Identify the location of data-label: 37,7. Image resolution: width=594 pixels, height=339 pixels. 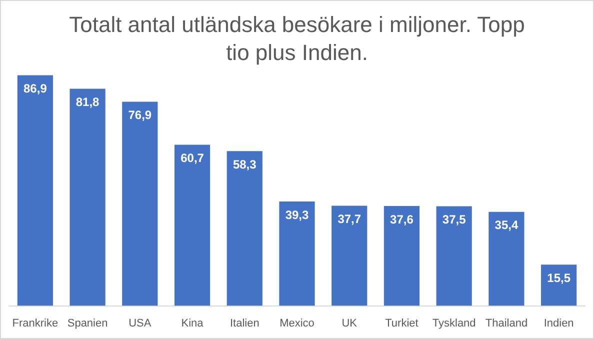
(350, 219).